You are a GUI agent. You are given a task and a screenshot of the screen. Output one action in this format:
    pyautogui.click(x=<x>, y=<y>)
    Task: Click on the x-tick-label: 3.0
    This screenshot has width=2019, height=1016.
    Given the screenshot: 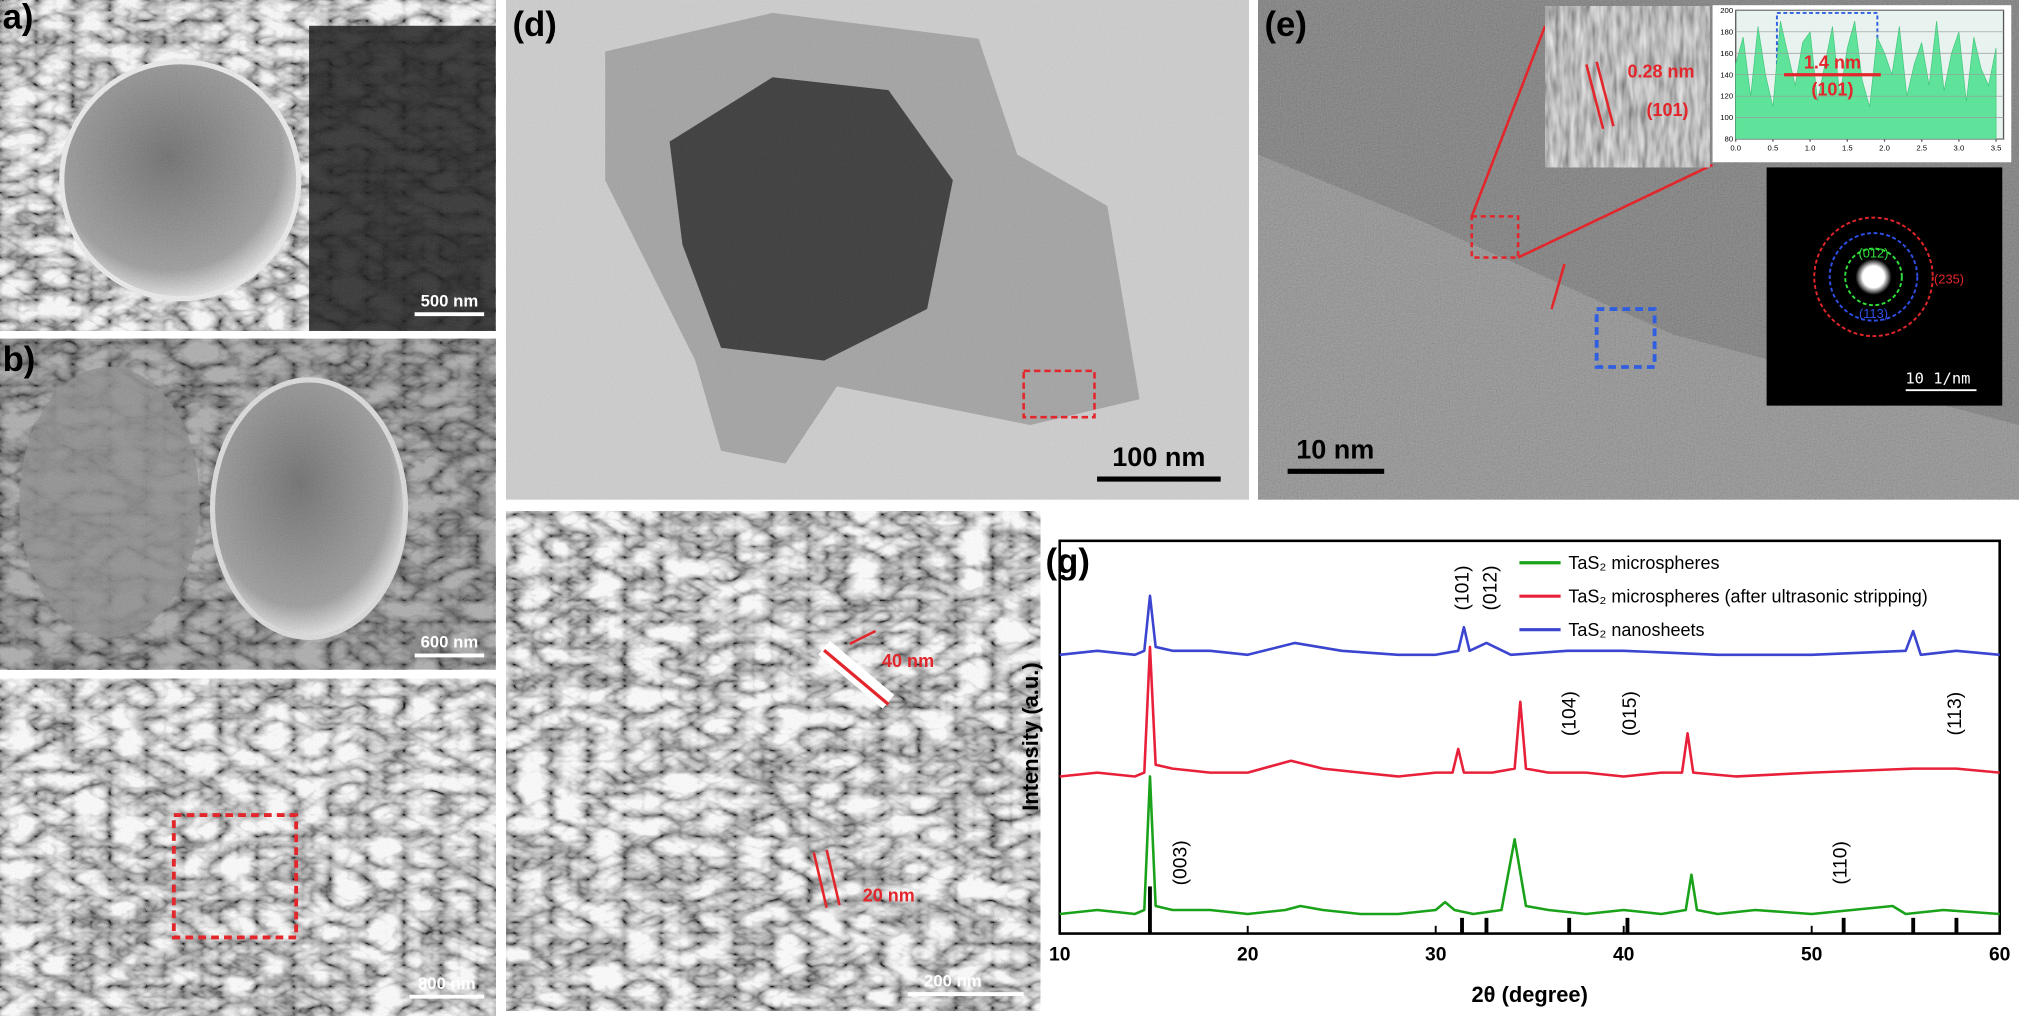 What is the action you would take?
    pyautogui.click(x=1959, y=148)
    